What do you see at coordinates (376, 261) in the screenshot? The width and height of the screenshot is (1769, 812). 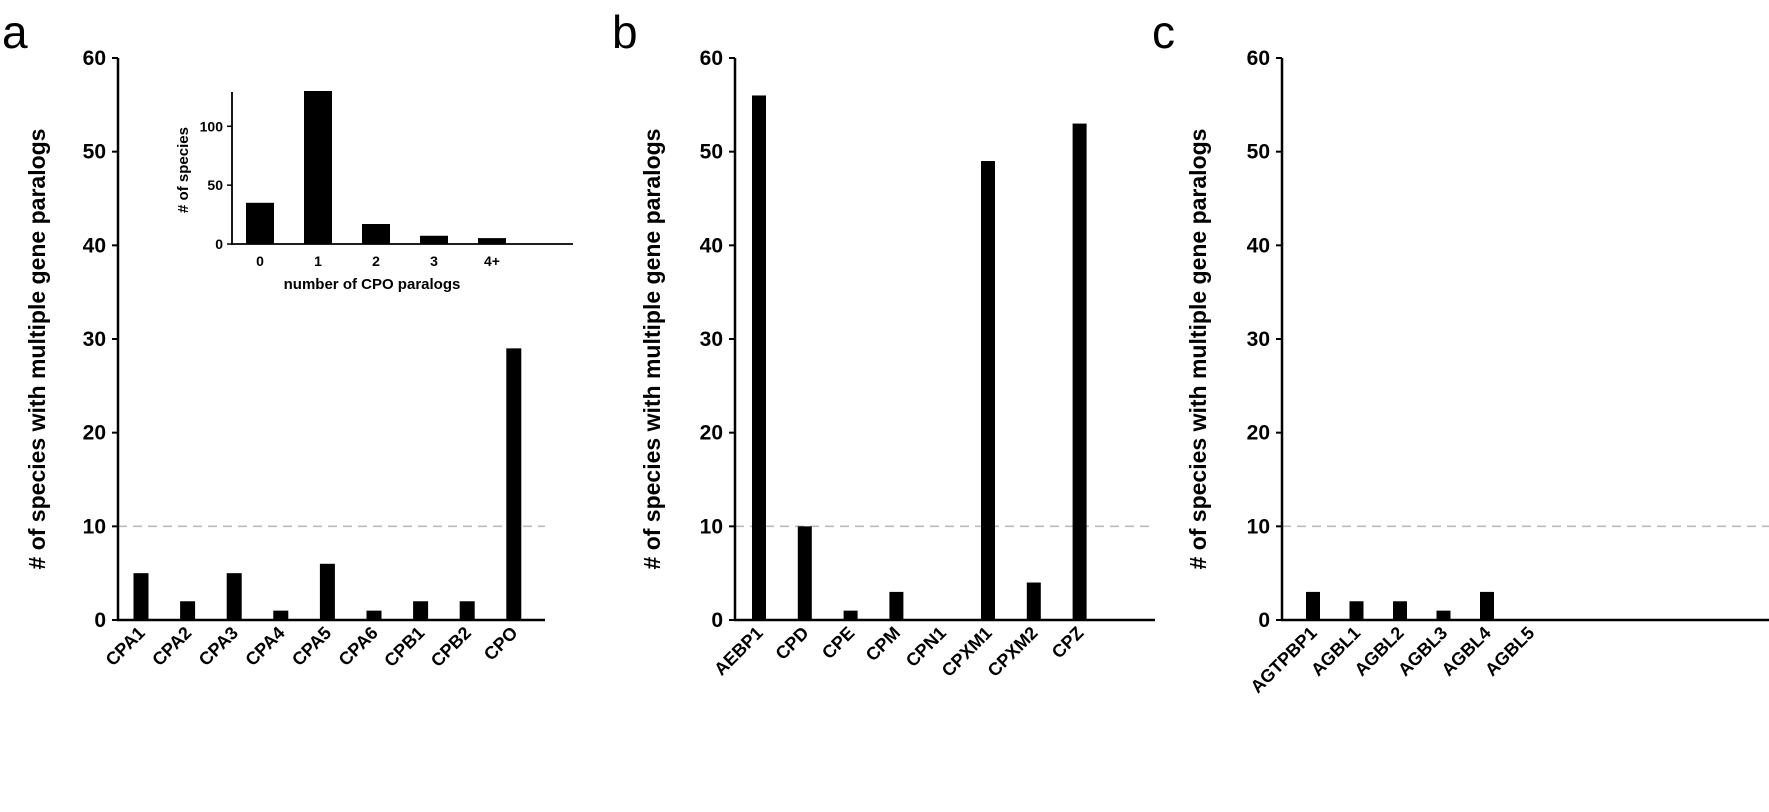 I see `inset-x-tick-label: 2` at bounding box center [376, 261].